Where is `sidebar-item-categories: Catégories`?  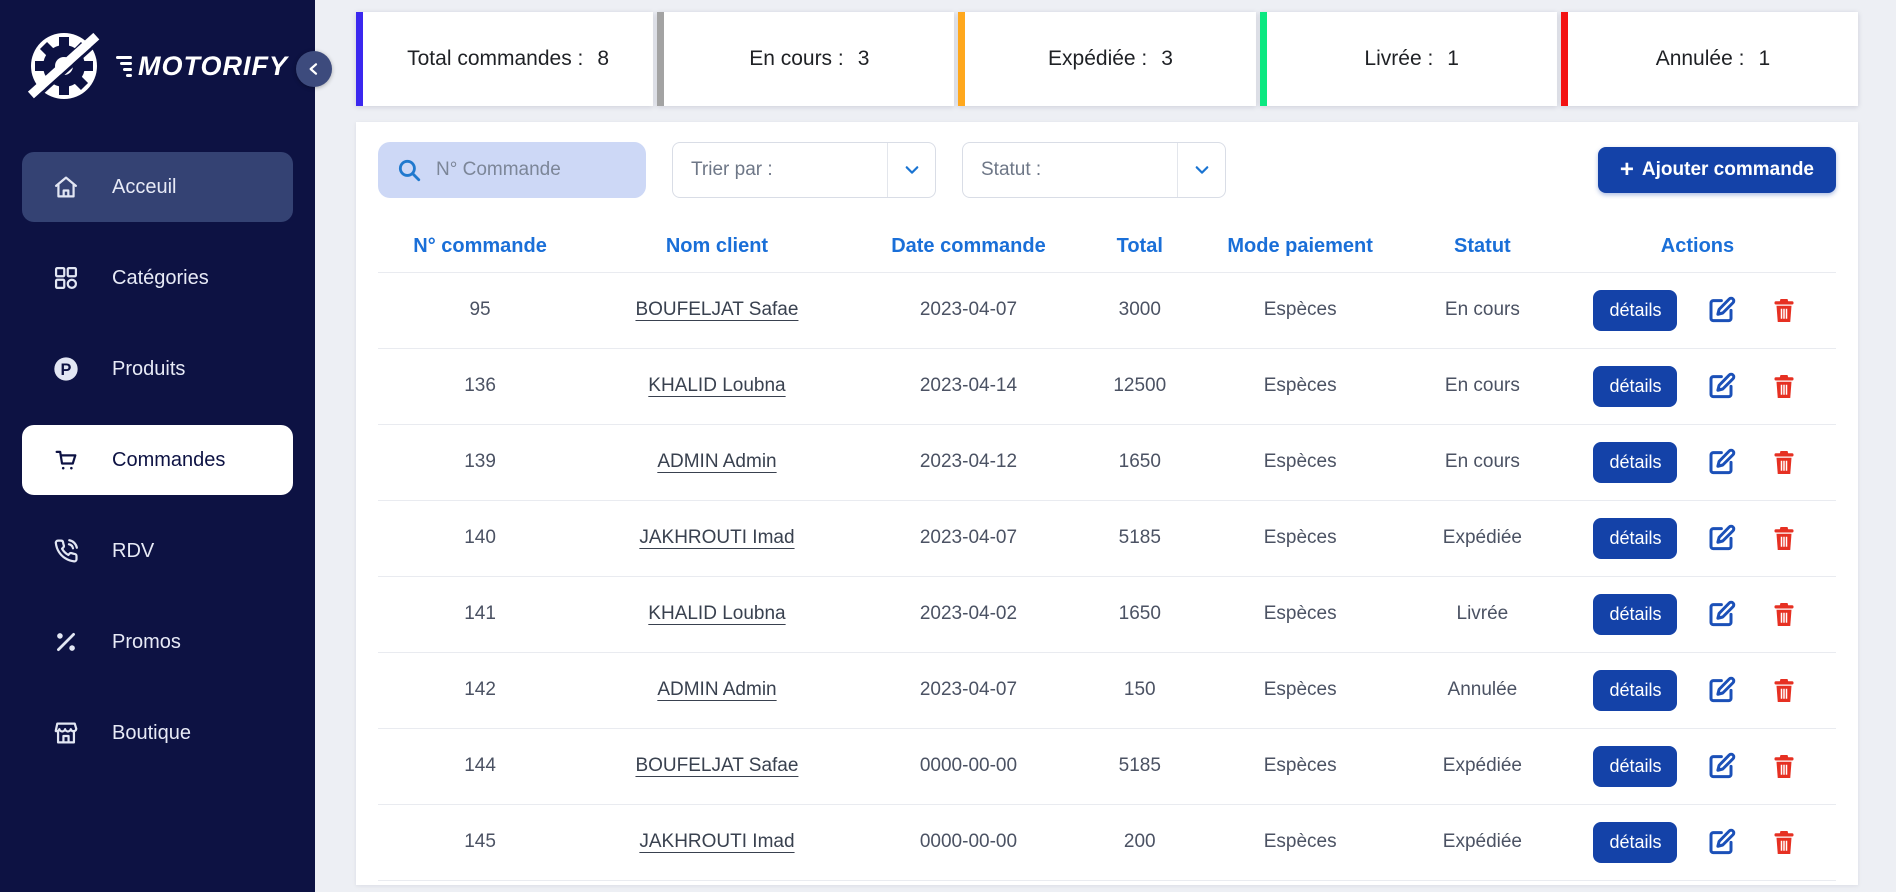 sidebar-item-categories: Catégories is located at coordinates (157, 278).